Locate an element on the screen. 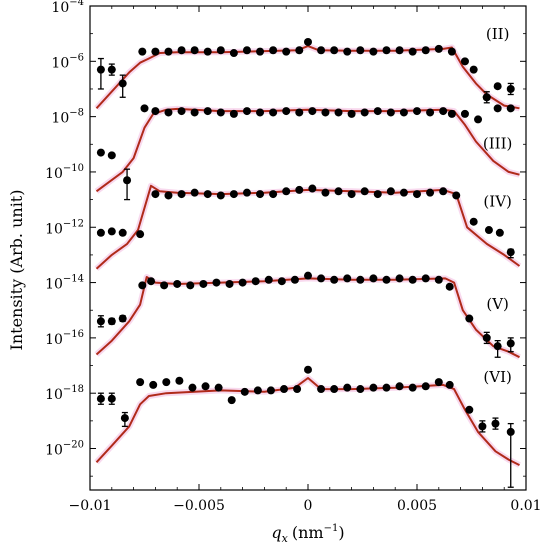 This screenshot has width=548, height=550. y-tick-label: 10⁻²⁰ is located at coordinates (64, 449).